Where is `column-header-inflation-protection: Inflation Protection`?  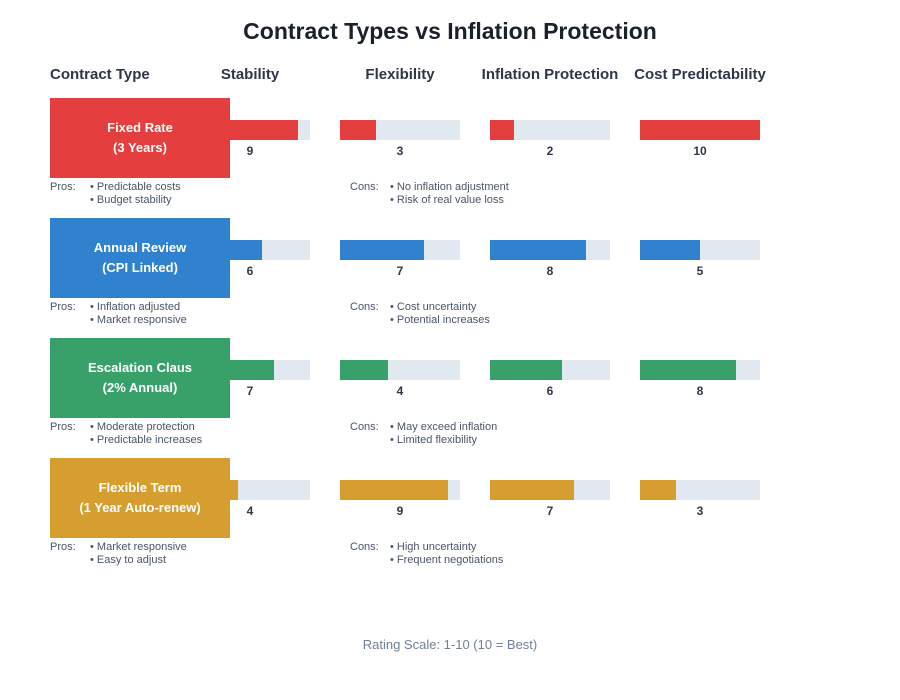 column-header-inflation-protection: Inflation Protection is located at coordinates (550, 74).